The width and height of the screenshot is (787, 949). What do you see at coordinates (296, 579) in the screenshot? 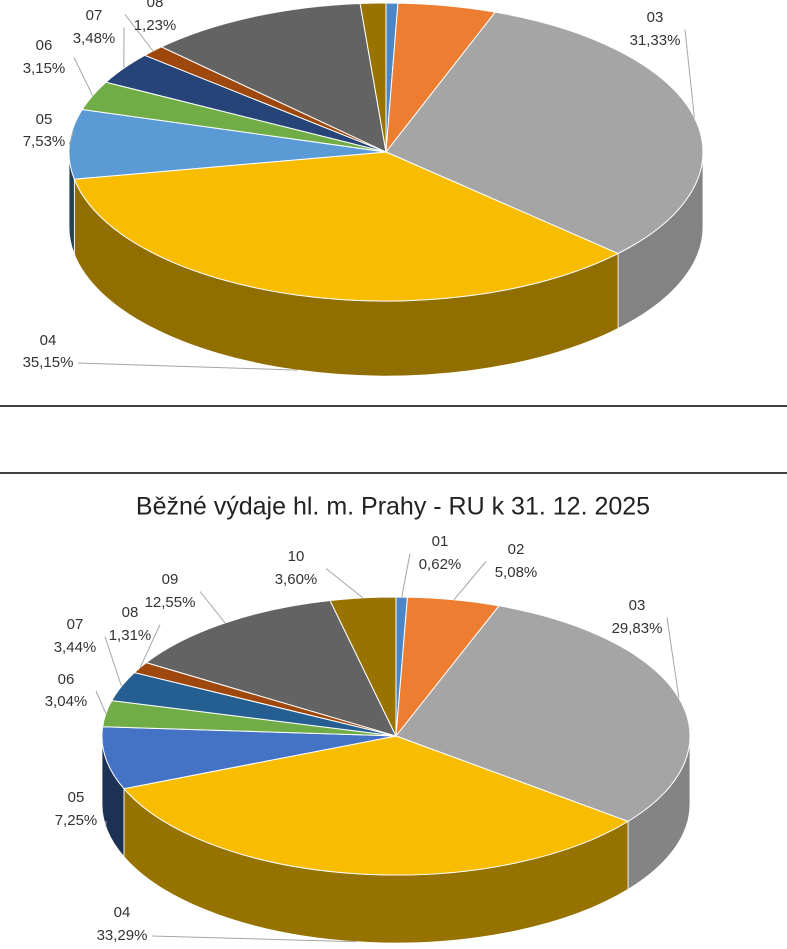
I see `data-label: 3,60%` at bounding box center [296, 579].